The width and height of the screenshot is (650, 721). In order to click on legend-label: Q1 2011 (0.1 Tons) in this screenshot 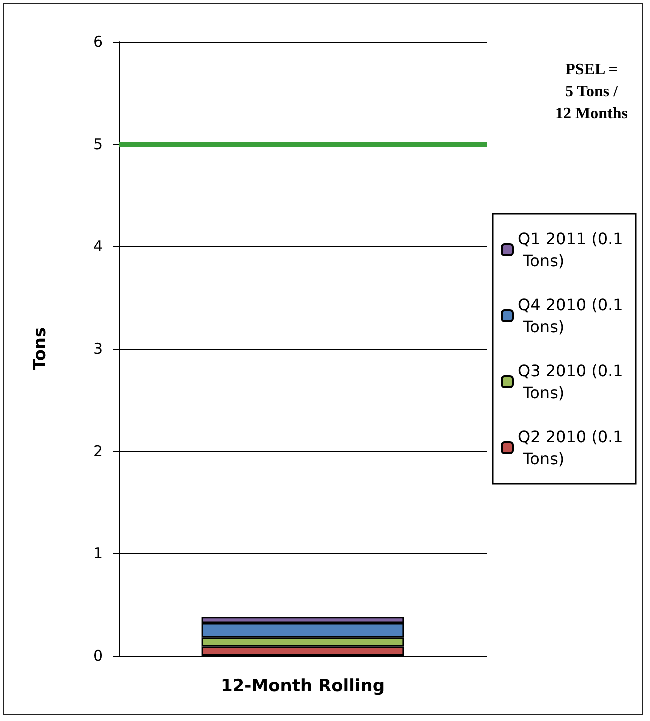, I will do `click(571, 250)`.